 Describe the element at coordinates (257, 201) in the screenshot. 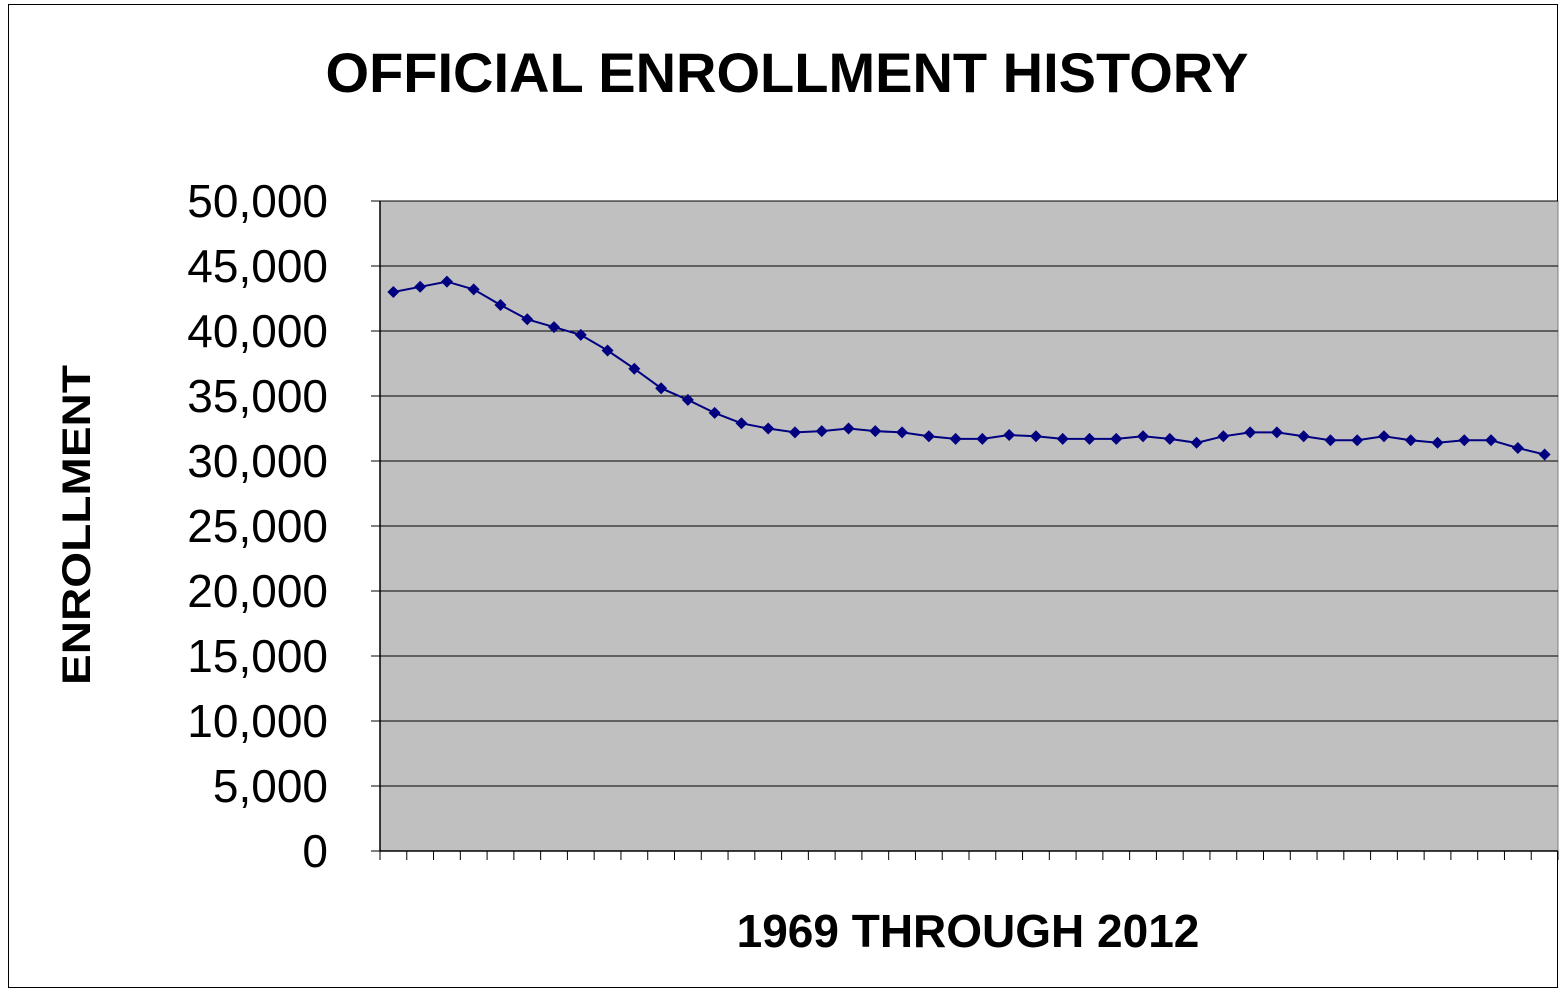

I see `y-tick-label: 50,000` at that location.